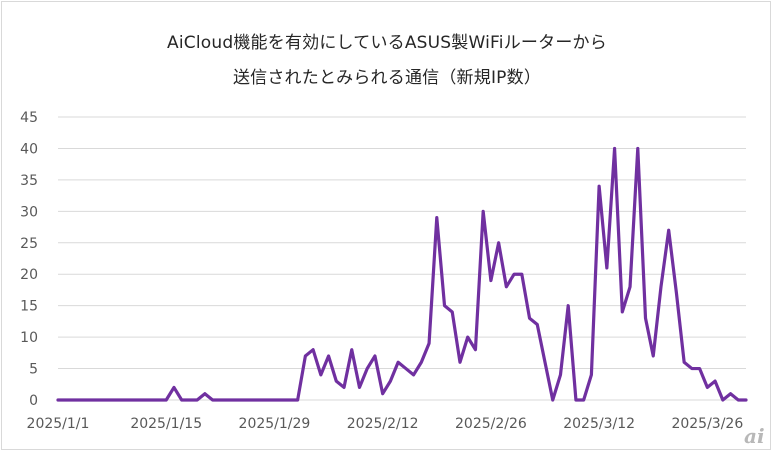 Image resolution: width=774 pixels, height=453 pixels. I want to click on y-tick-label: 10, so click(29, 338).